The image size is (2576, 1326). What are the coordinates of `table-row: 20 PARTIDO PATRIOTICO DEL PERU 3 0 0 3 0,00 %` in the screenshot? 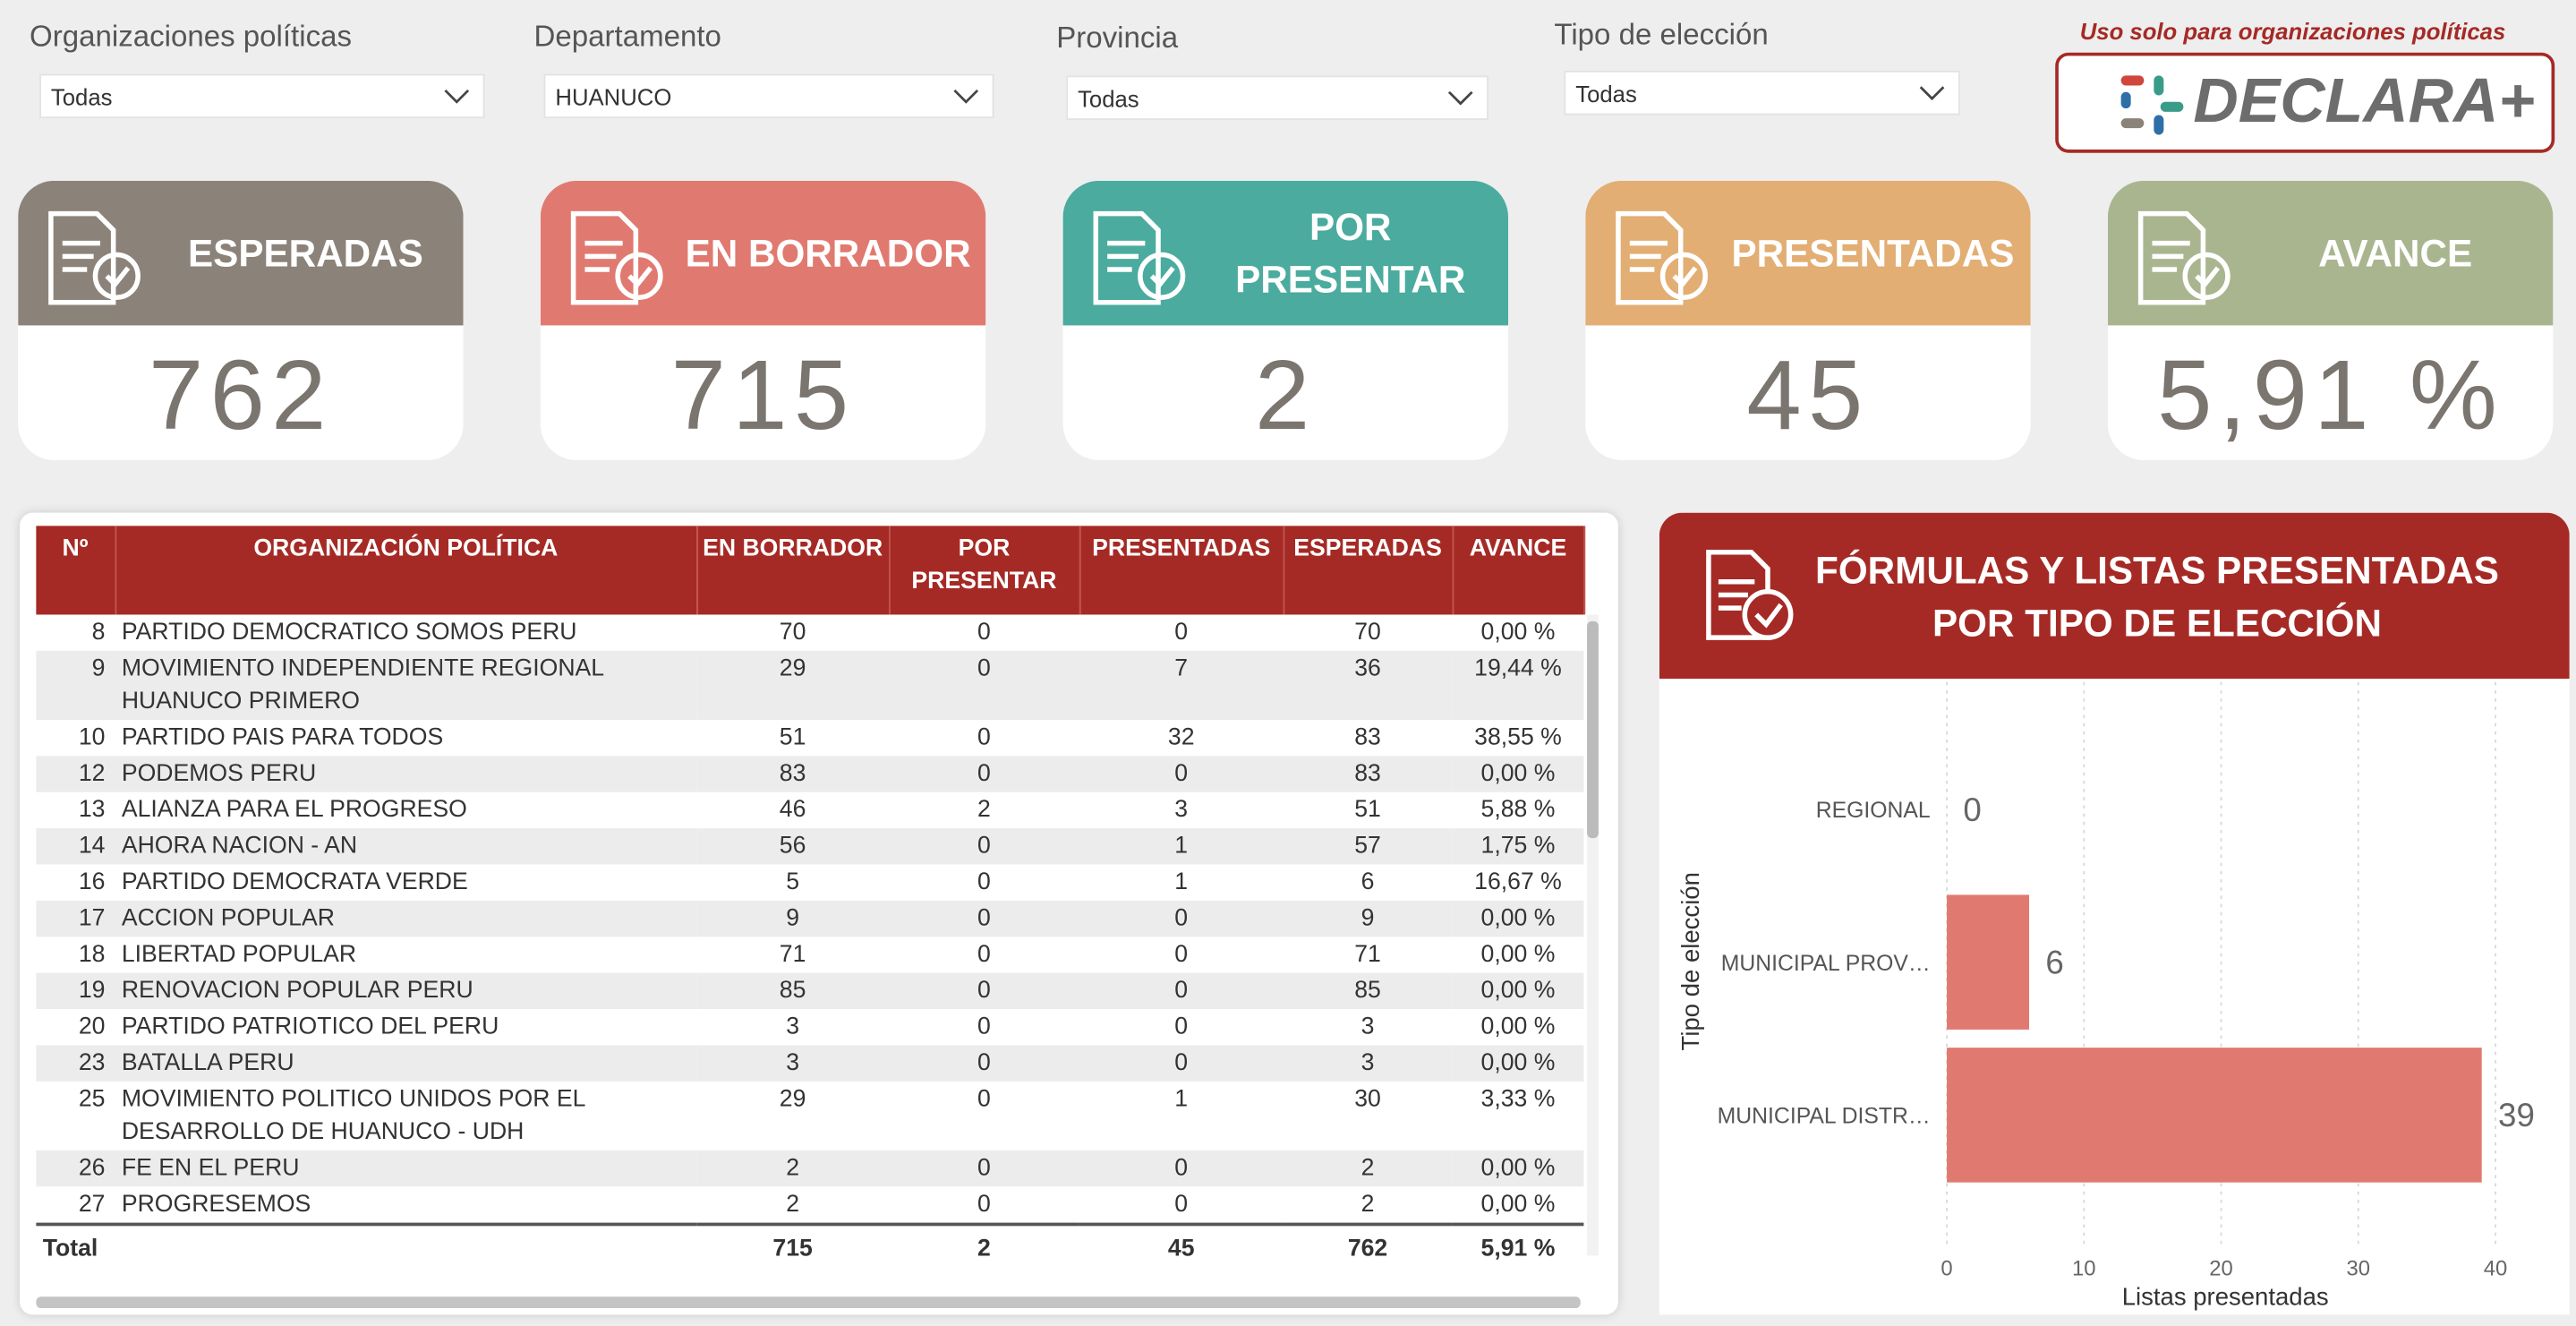 It's located at (809, 1027).